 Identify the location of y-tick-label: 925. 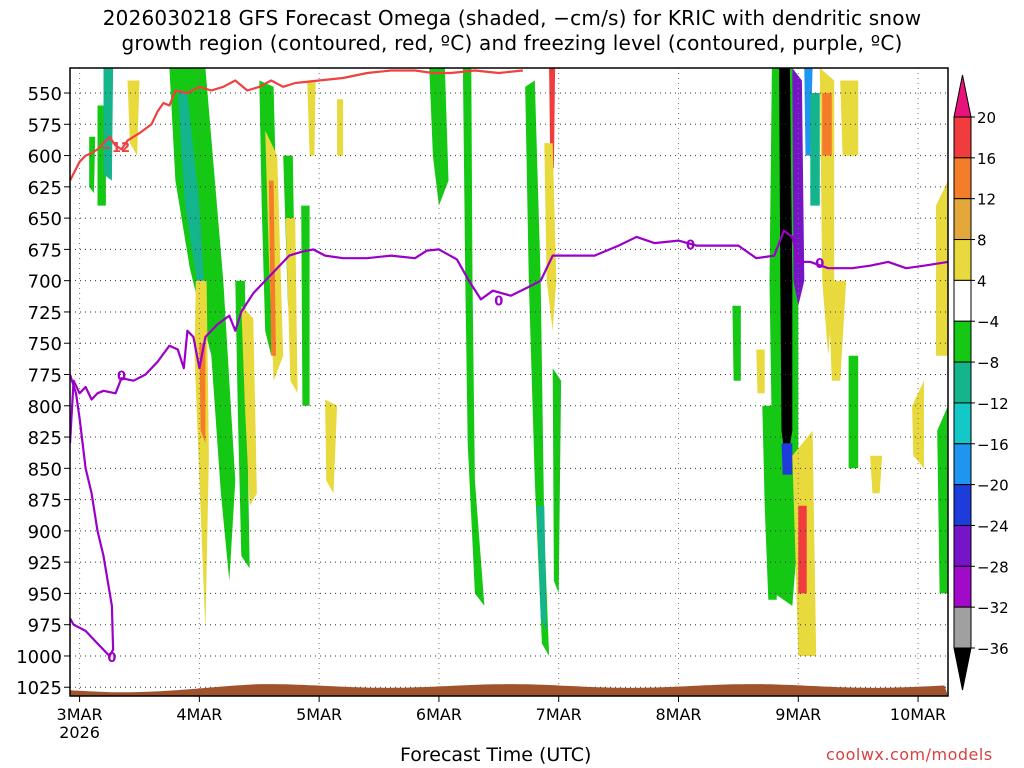
(45, 563).